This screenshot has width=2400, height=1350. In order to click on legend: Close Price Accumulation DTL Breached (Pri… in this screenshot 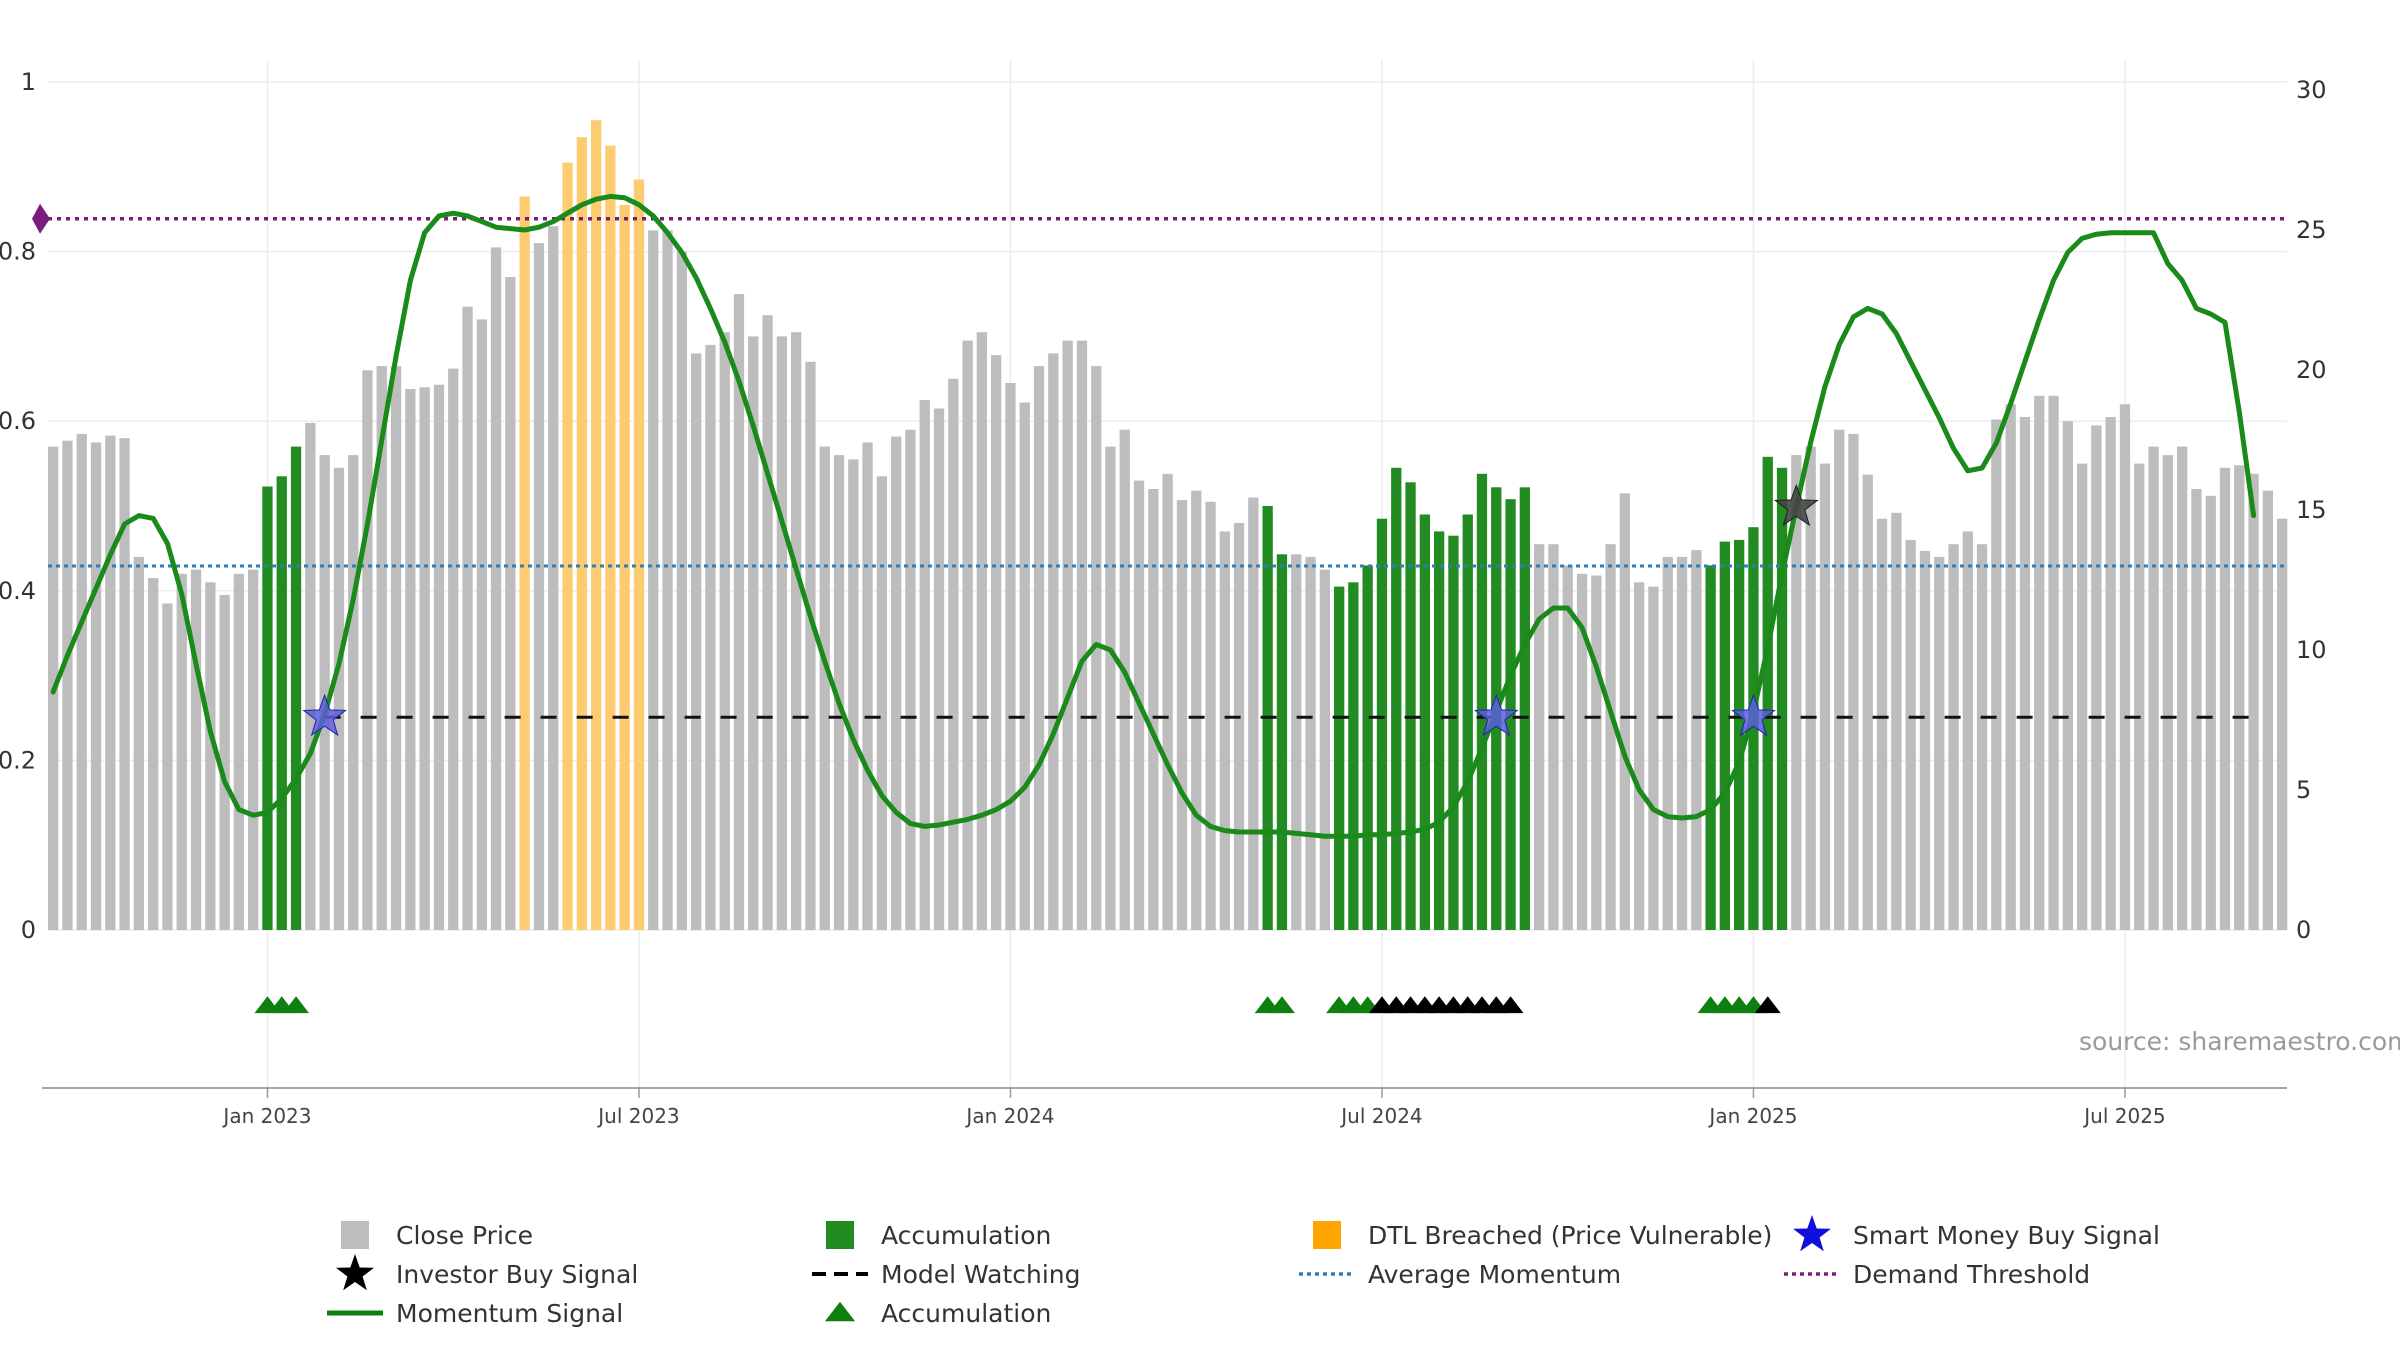, I will do `click(1243, 1271)`.